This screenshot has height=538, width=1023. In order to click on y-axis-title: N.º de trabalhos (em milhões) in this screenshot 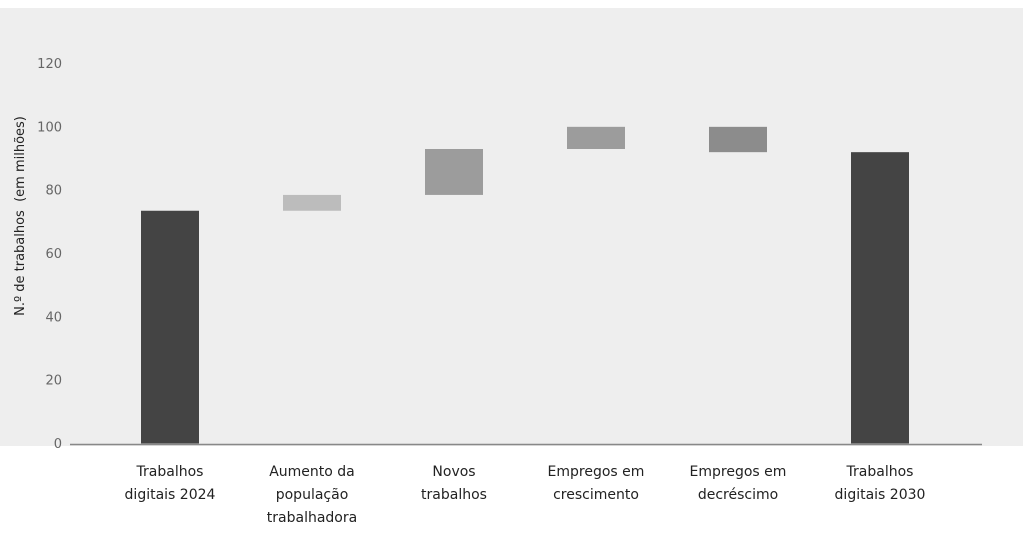, I will do `click(20, 216)`.